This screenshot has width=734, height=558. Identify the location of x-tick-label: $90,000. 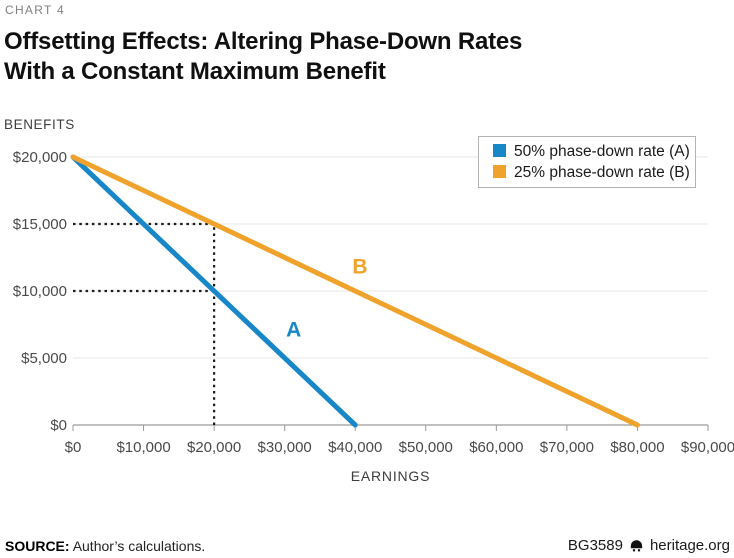
(707, 447).